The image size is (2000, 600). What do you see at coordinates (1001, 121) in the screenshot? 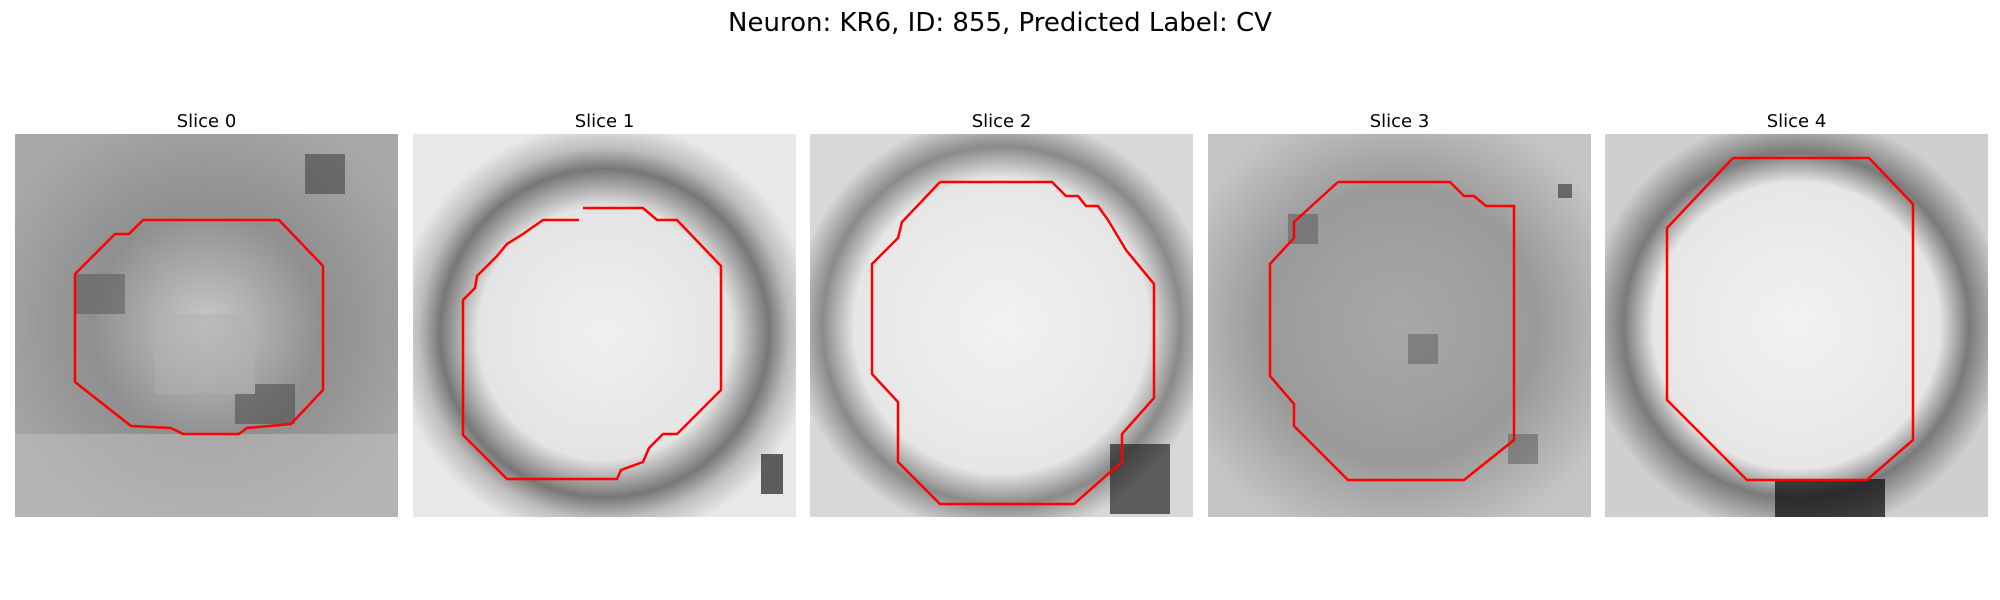
I see `slice-title-2: Slice 2` at bounding box center [1001, 121].